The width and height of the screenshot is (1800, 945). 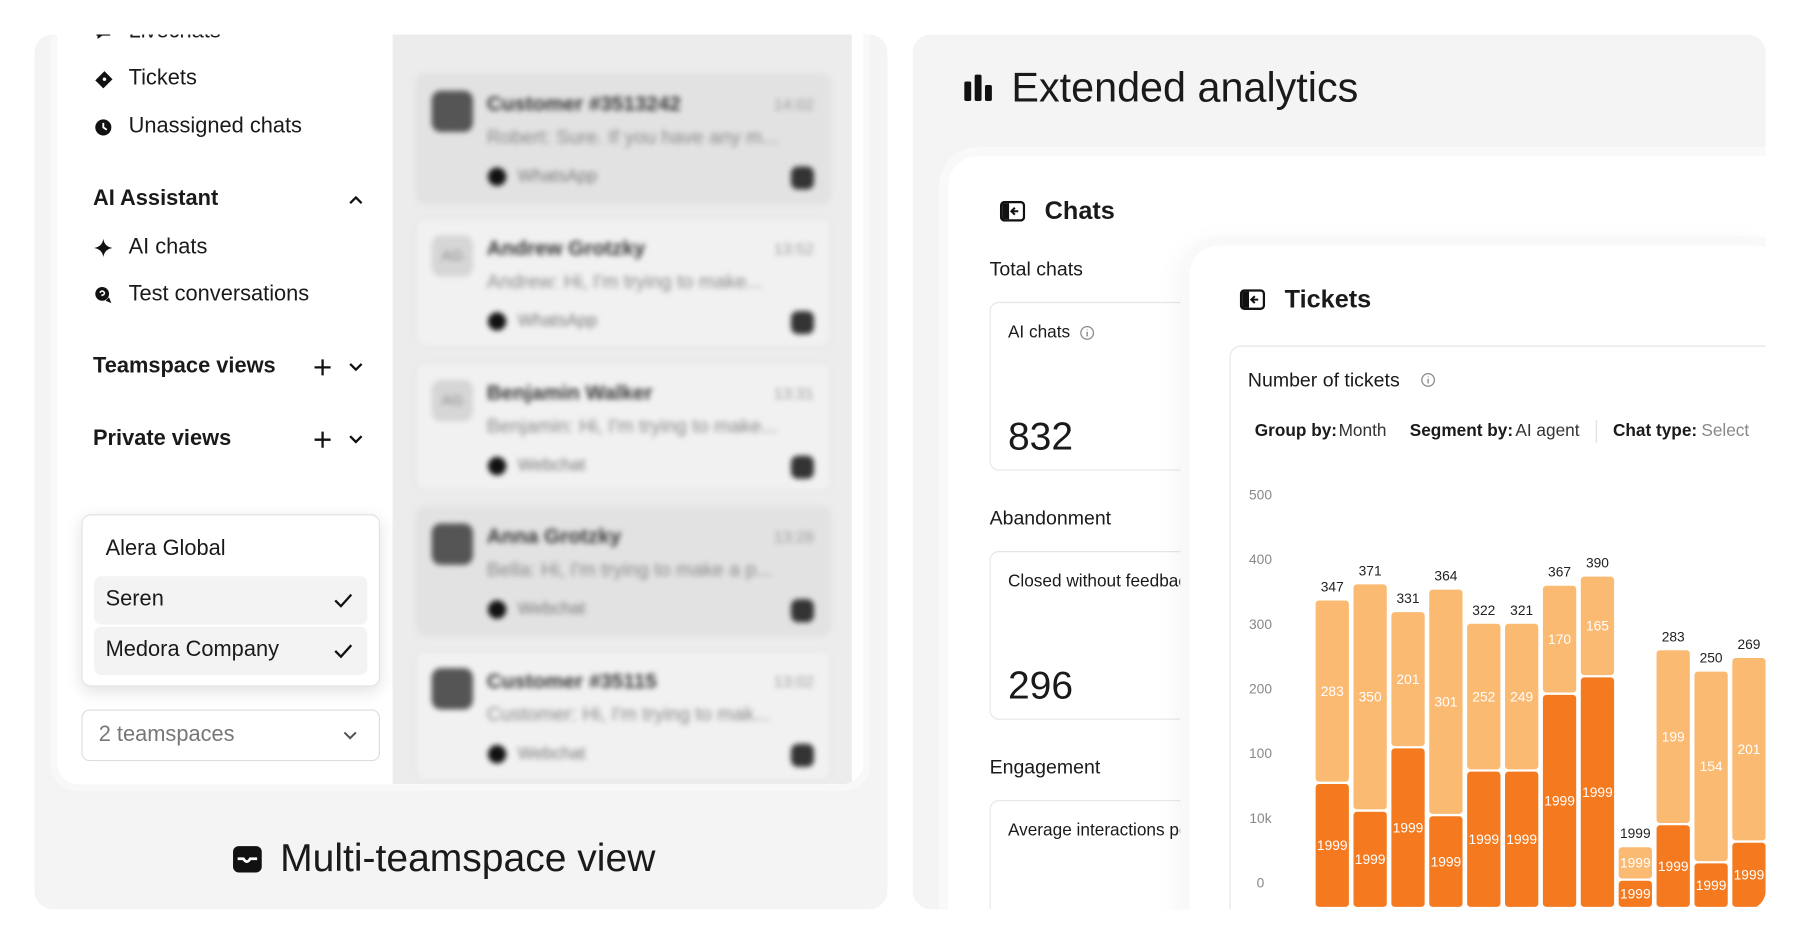 What do you see at coordinates (247, 859) in the screenshot?
I see `inbox-icon` at bounding box center [247, 859].